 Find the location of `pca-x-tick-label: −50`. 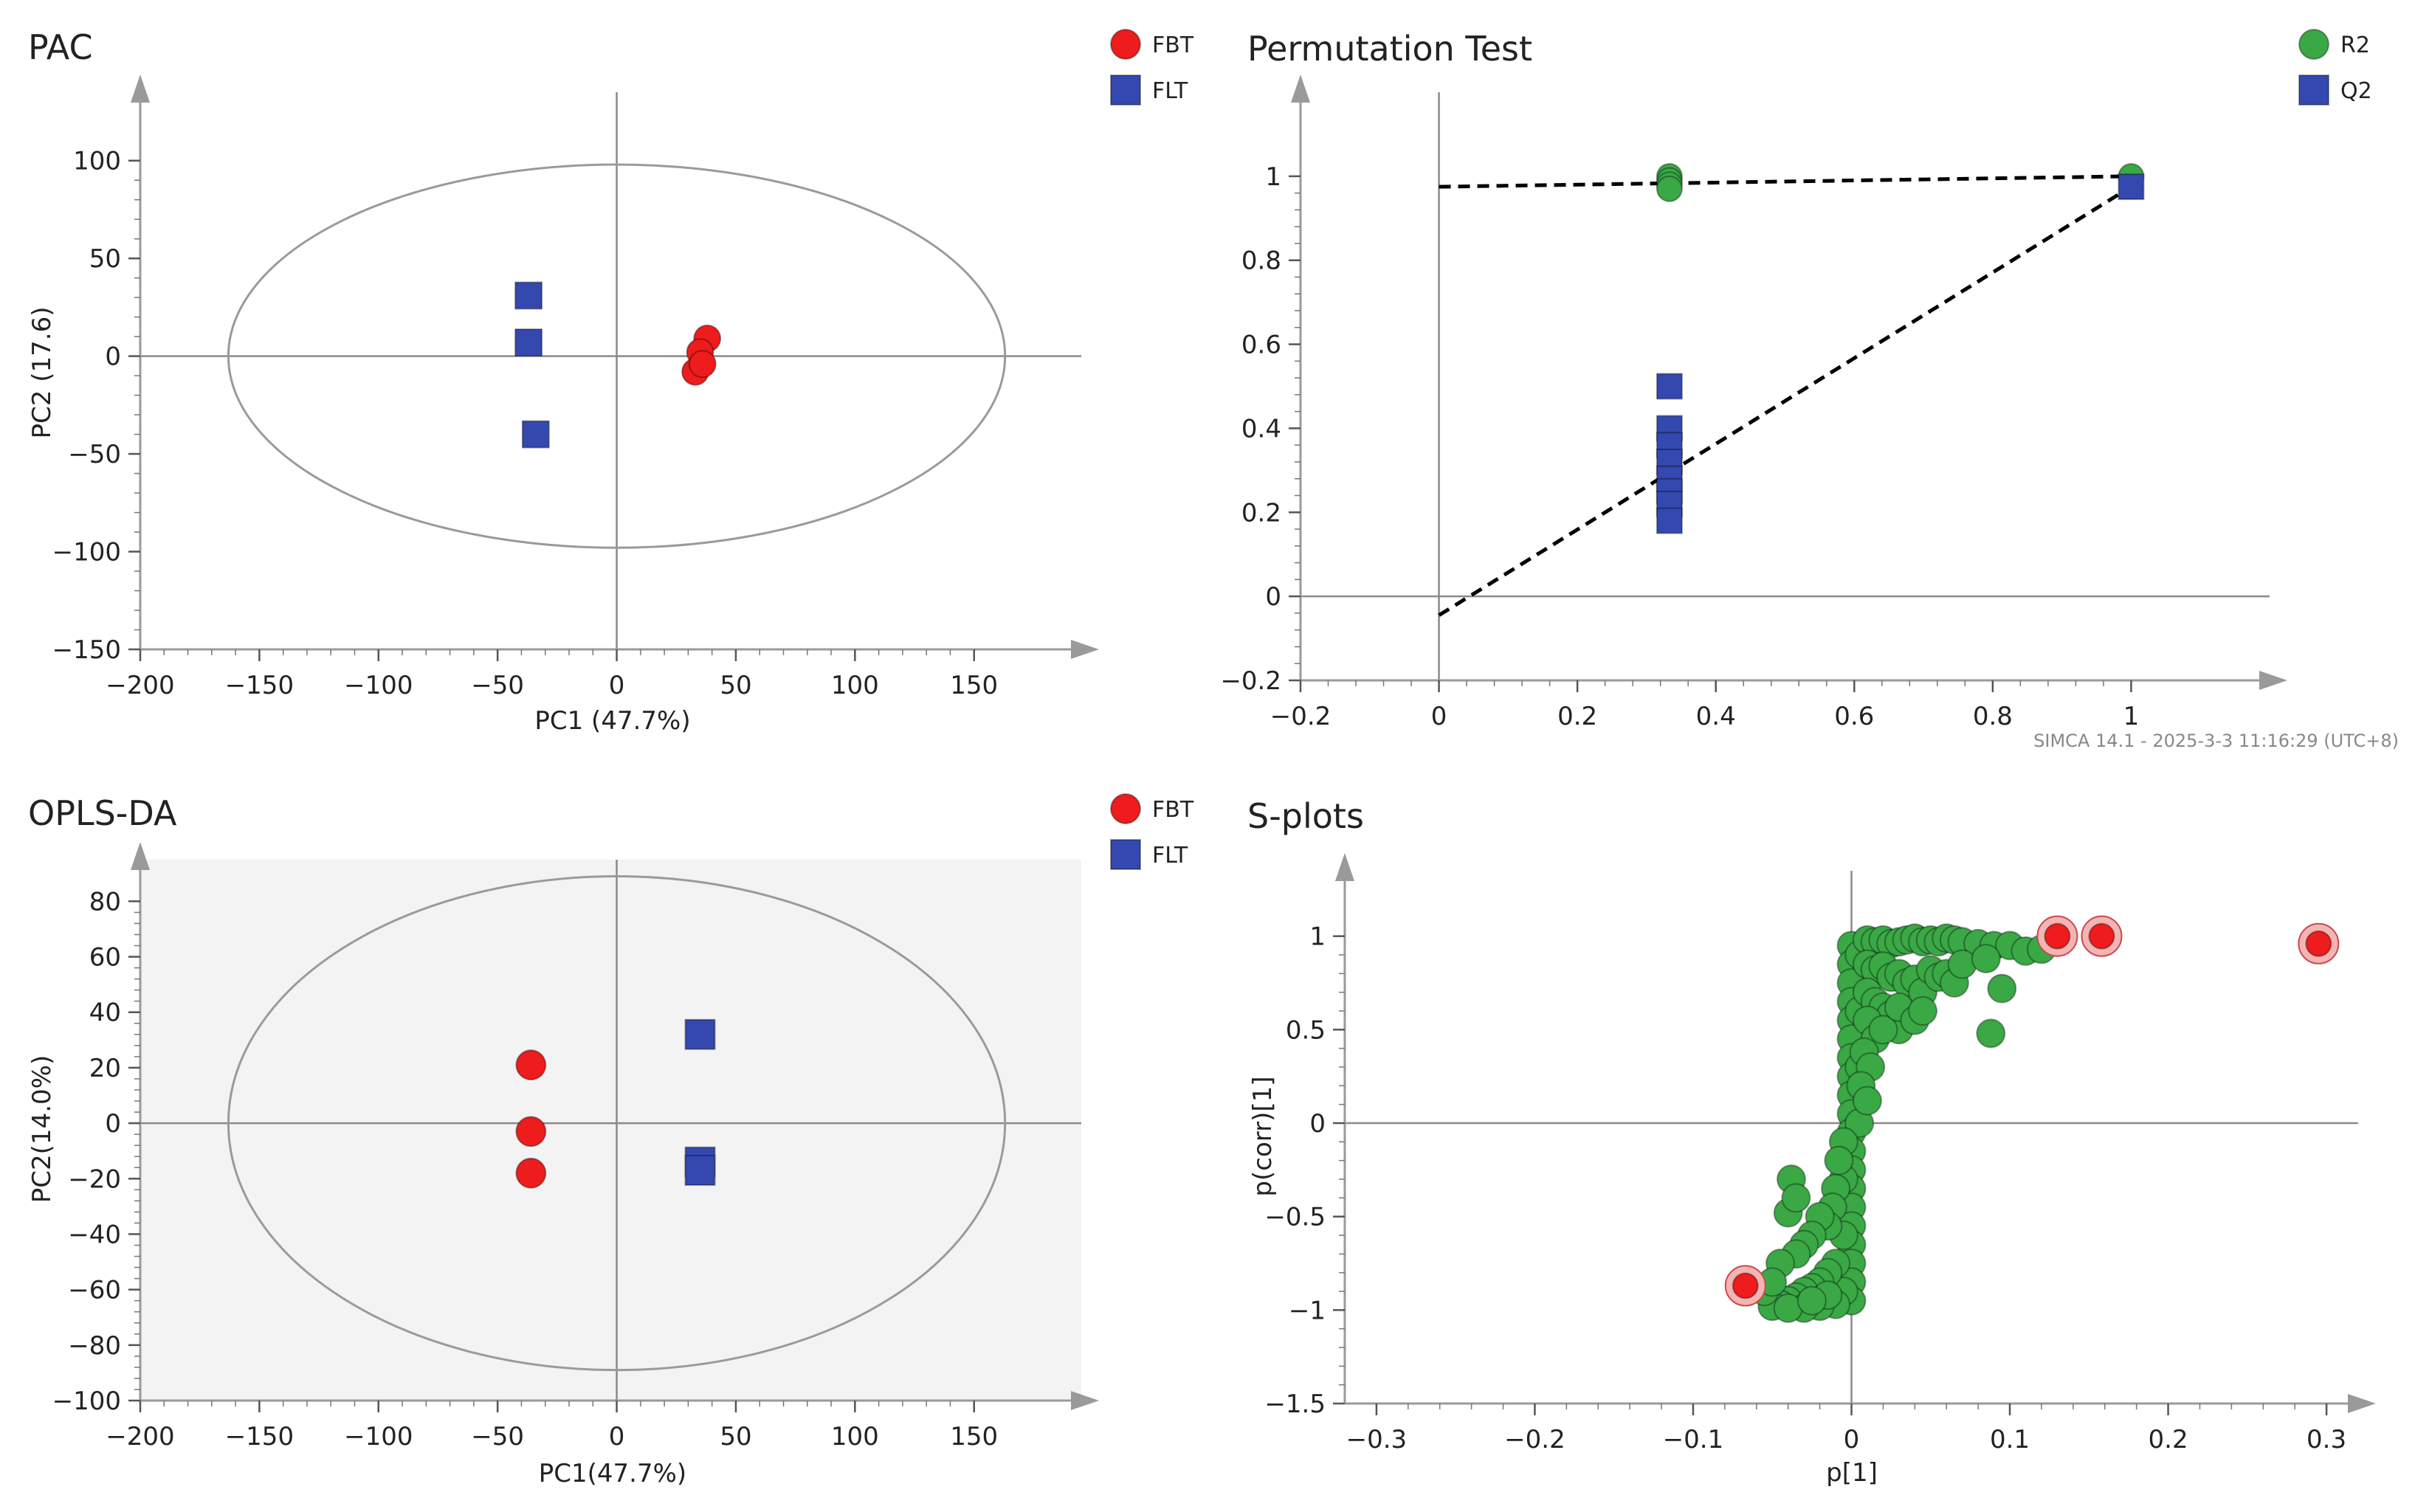

pca-x-tick-label: −50 is located at coordinates (497, 685).